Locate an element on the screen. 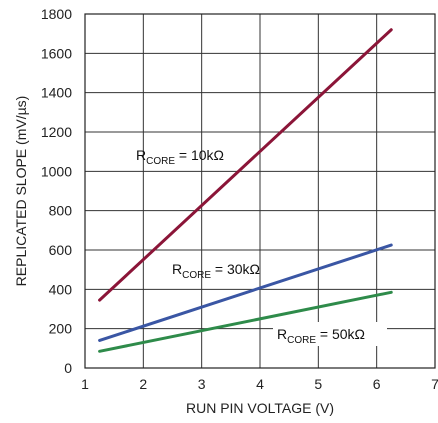 The image size is (438, 423). y-tick-label: 0 is located at coordinates (68, 368).